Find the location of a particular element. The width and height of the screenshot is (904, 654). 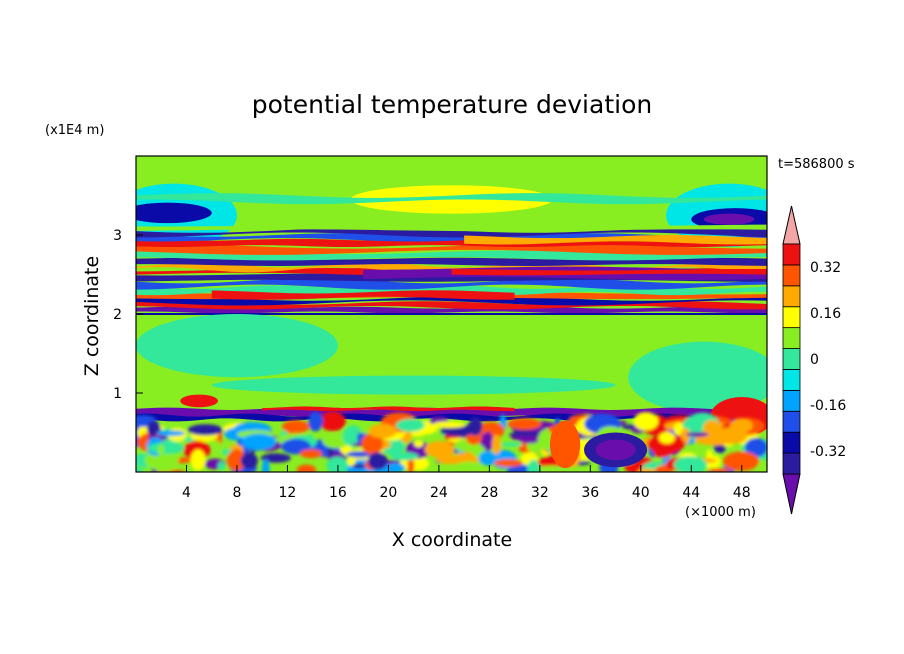

y-unit-label: (x1E4 m) is located at coordinates (74, 130).